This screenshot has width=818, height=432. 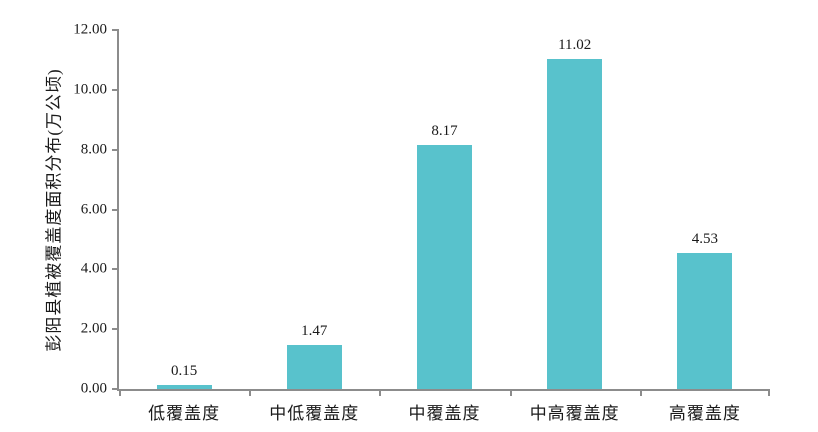 What do you see at coordinates (93, 328) in the screenshot?
I see `y-axis-tick-label: 2.00` at bounding box center [93, 328].